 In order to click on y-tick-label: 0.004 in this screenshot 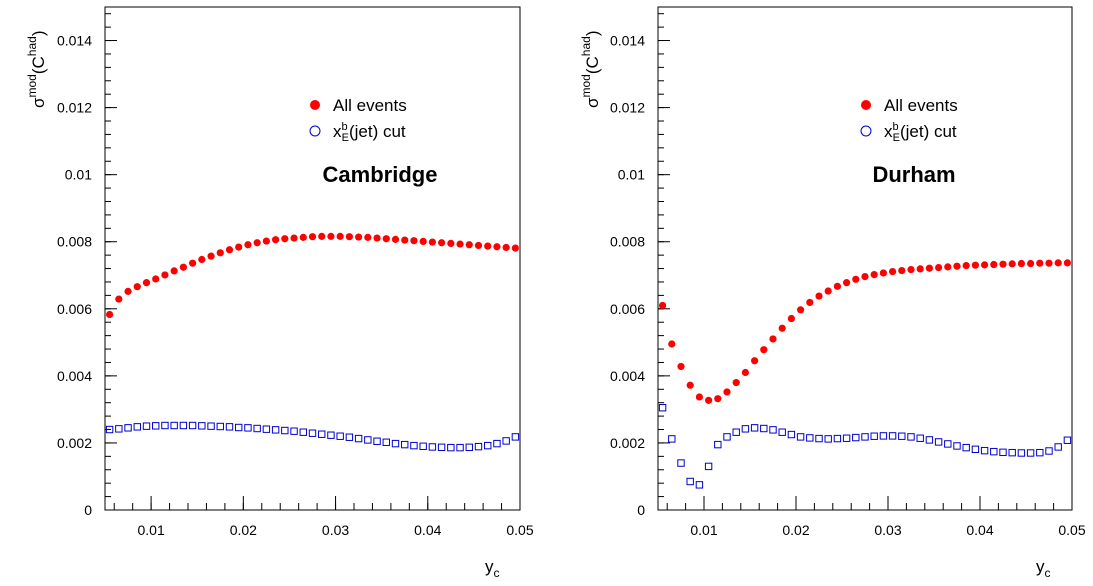, I will do `click(627, 376)`.